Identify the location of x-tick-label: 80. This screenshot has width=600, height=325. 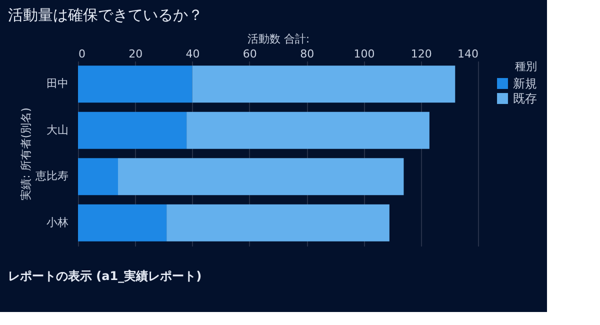
(307, 54).